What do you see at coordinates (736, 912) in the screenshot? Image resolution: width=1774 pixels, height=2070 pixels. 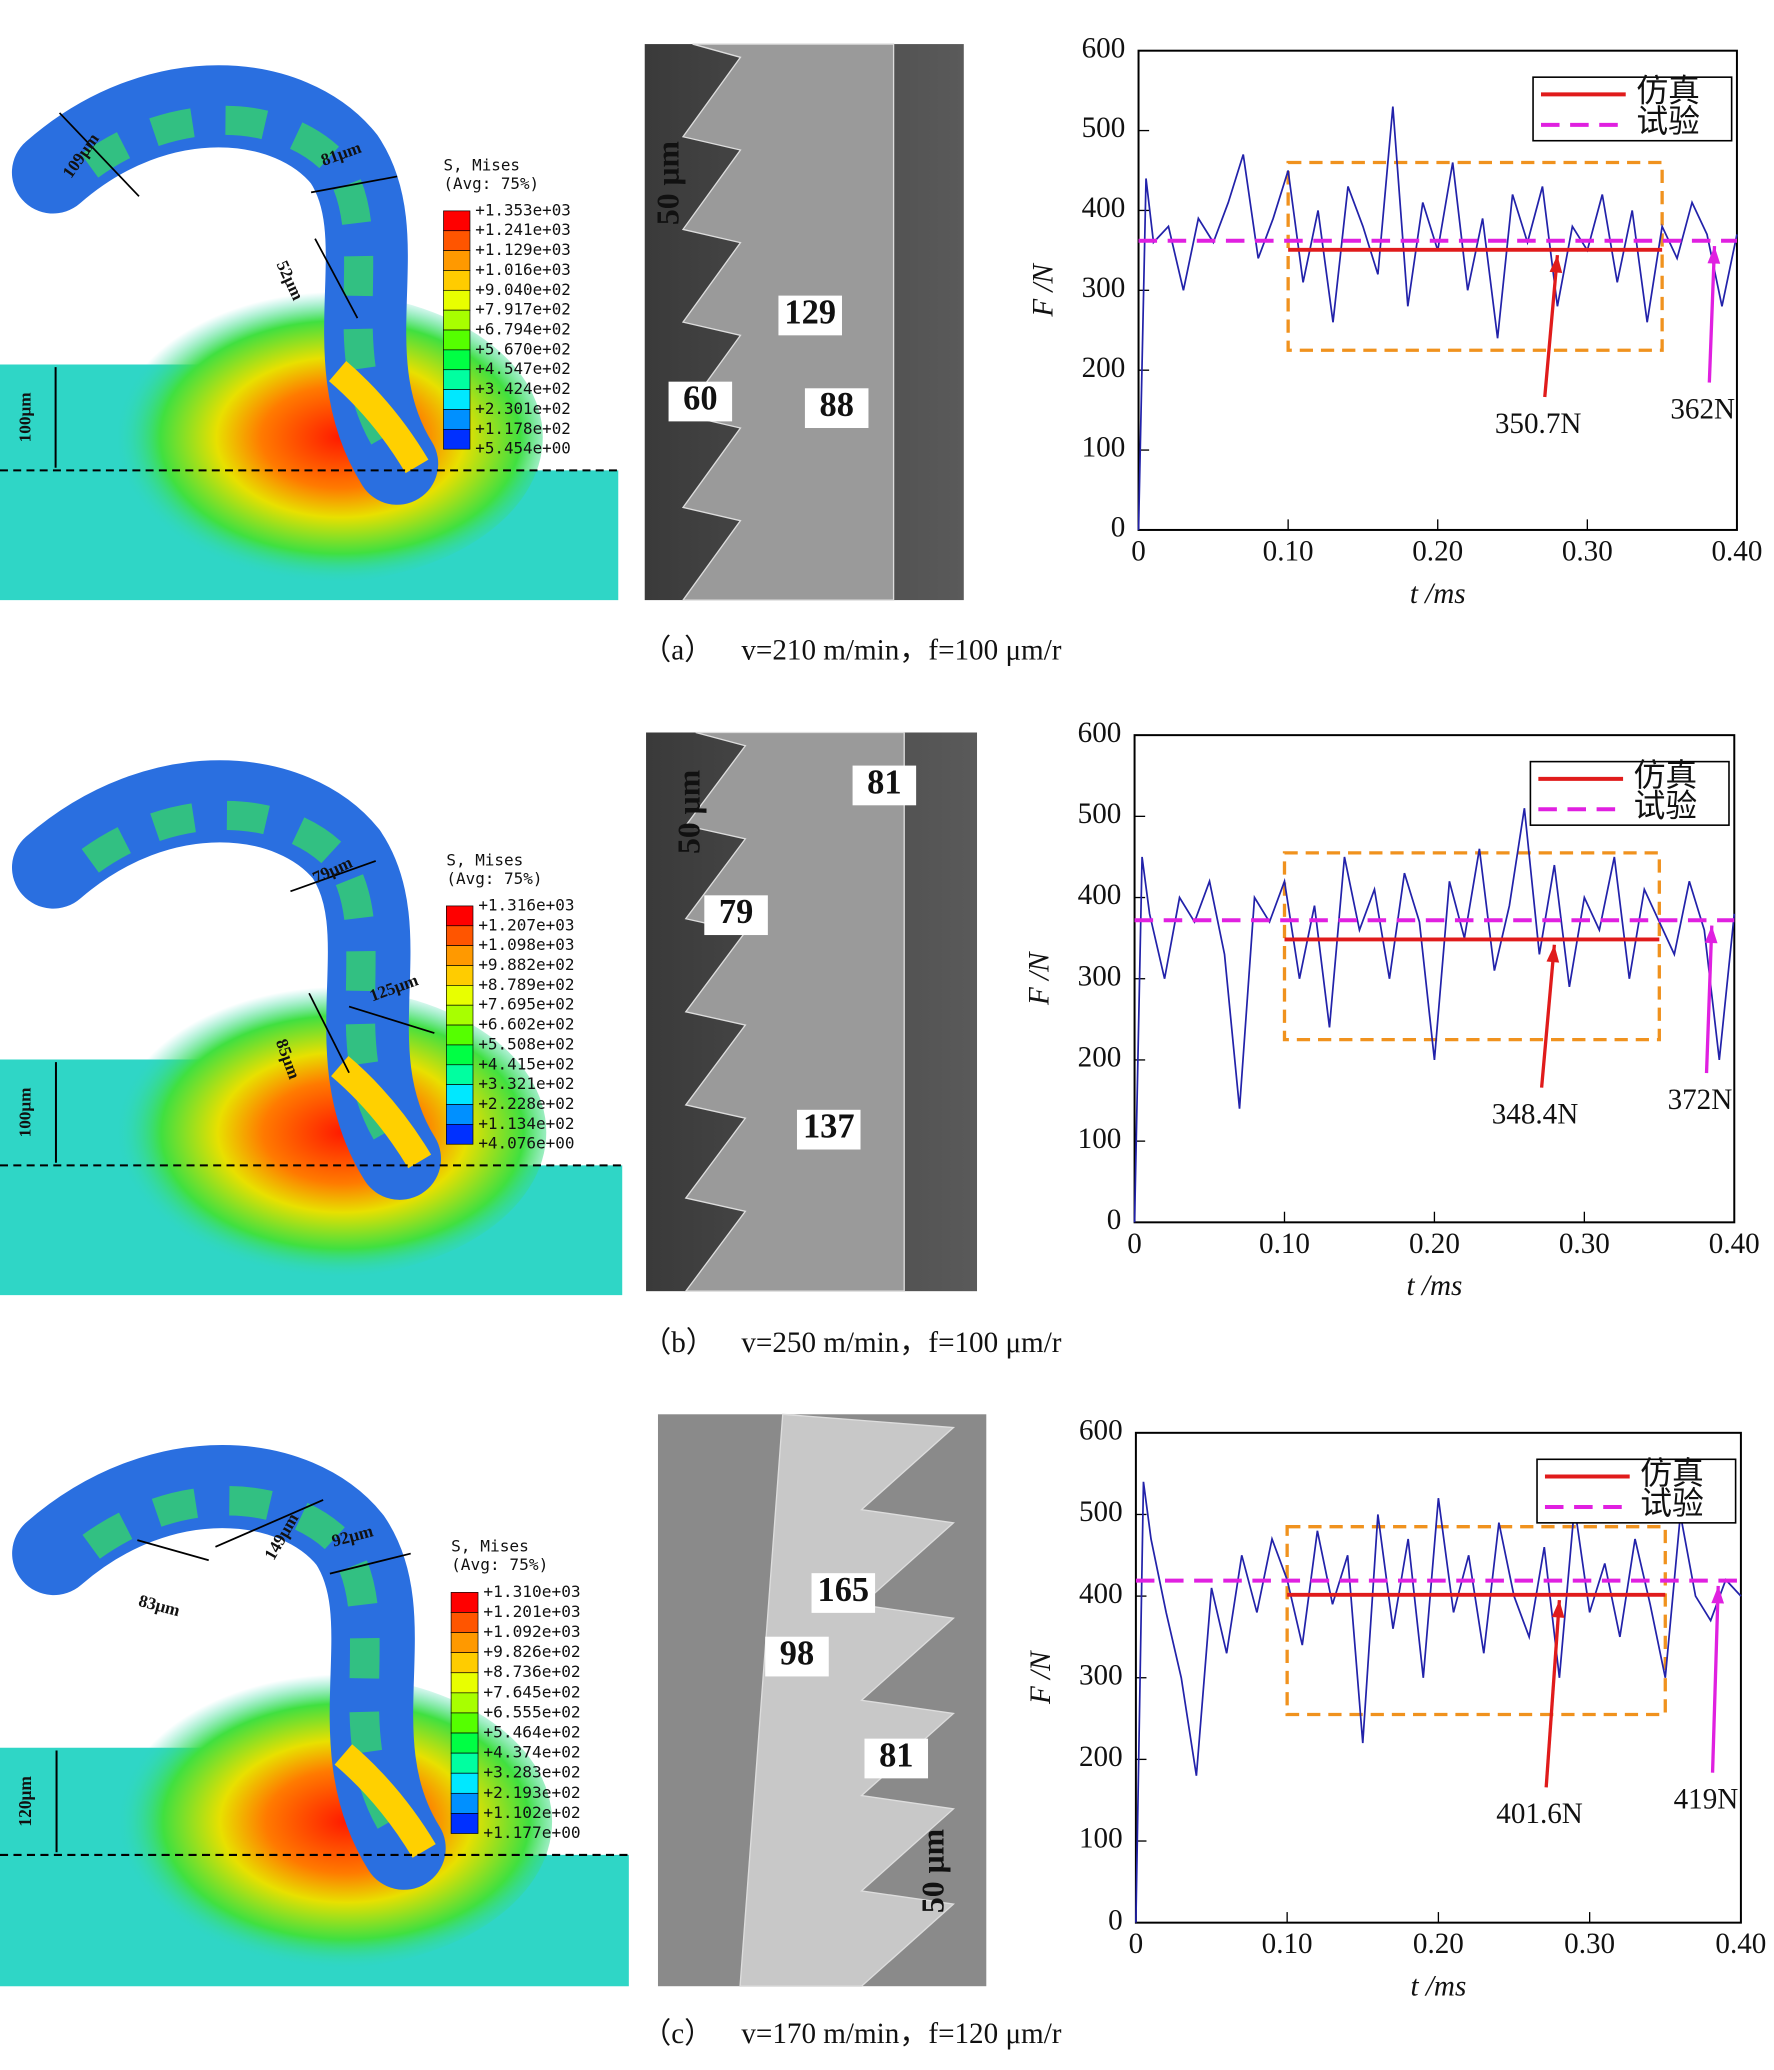 I see `measurement-label: 79` at bounding box center [736, 912].